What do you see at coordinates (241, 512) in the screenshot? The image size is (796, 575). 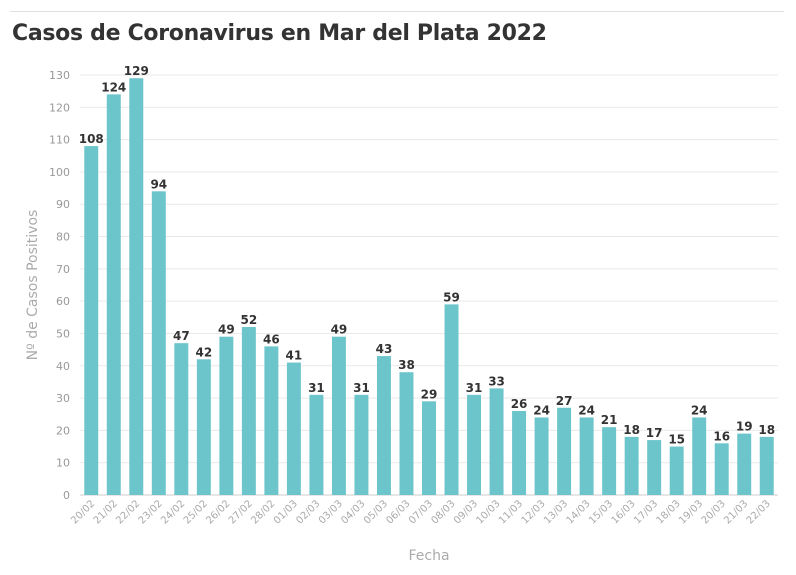 I see `x-tick-label: 27/02` at bounding box center [241, 512].